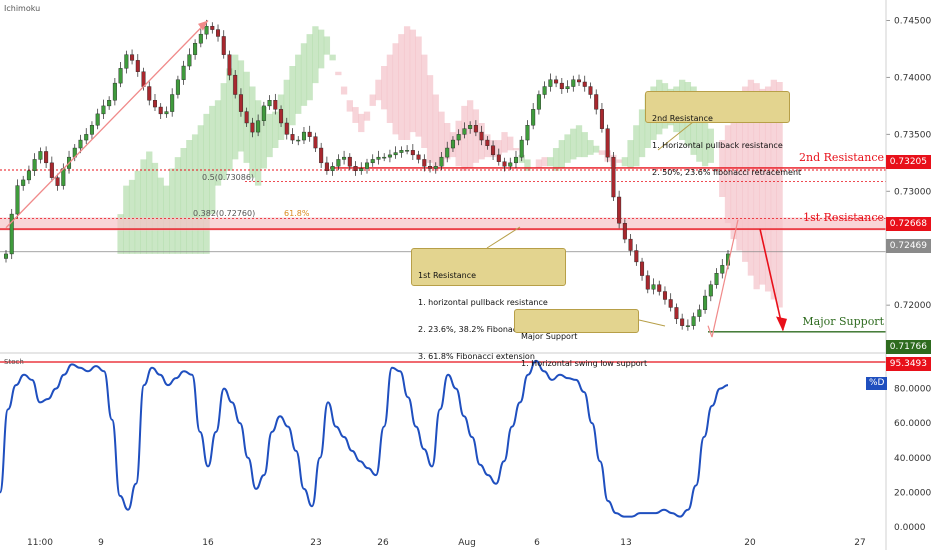 Image resolution: width=932 pixels, height=550 pixels. Describe the element at coordinates (912, 192) in the screenshot. I see `price-tick-label: 0.73000` at that location.